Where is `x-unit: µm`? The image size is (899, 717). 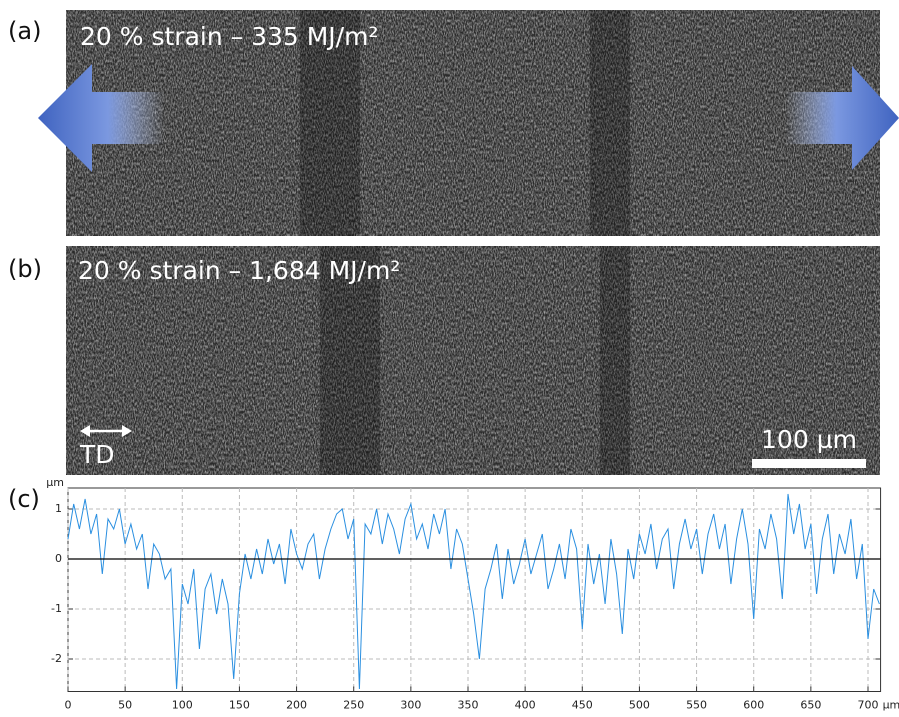 x-unit: µm is located at coordinates (891, 705).